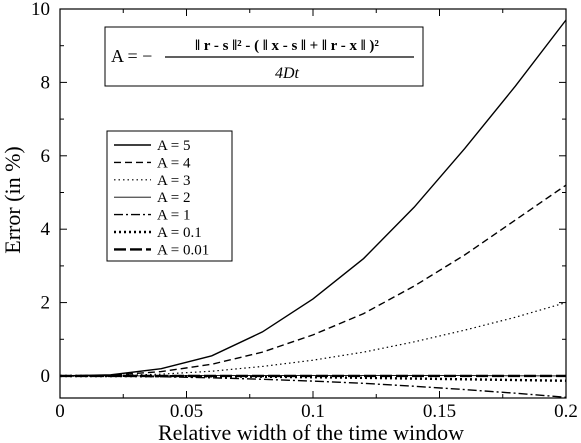 The width and height of the screenshot is (581, 443). What do you see at coordinates (311, 431) in the screenshot?
I see `x-axis-label: Relative width of the time window` at bounding box center [311, 431].